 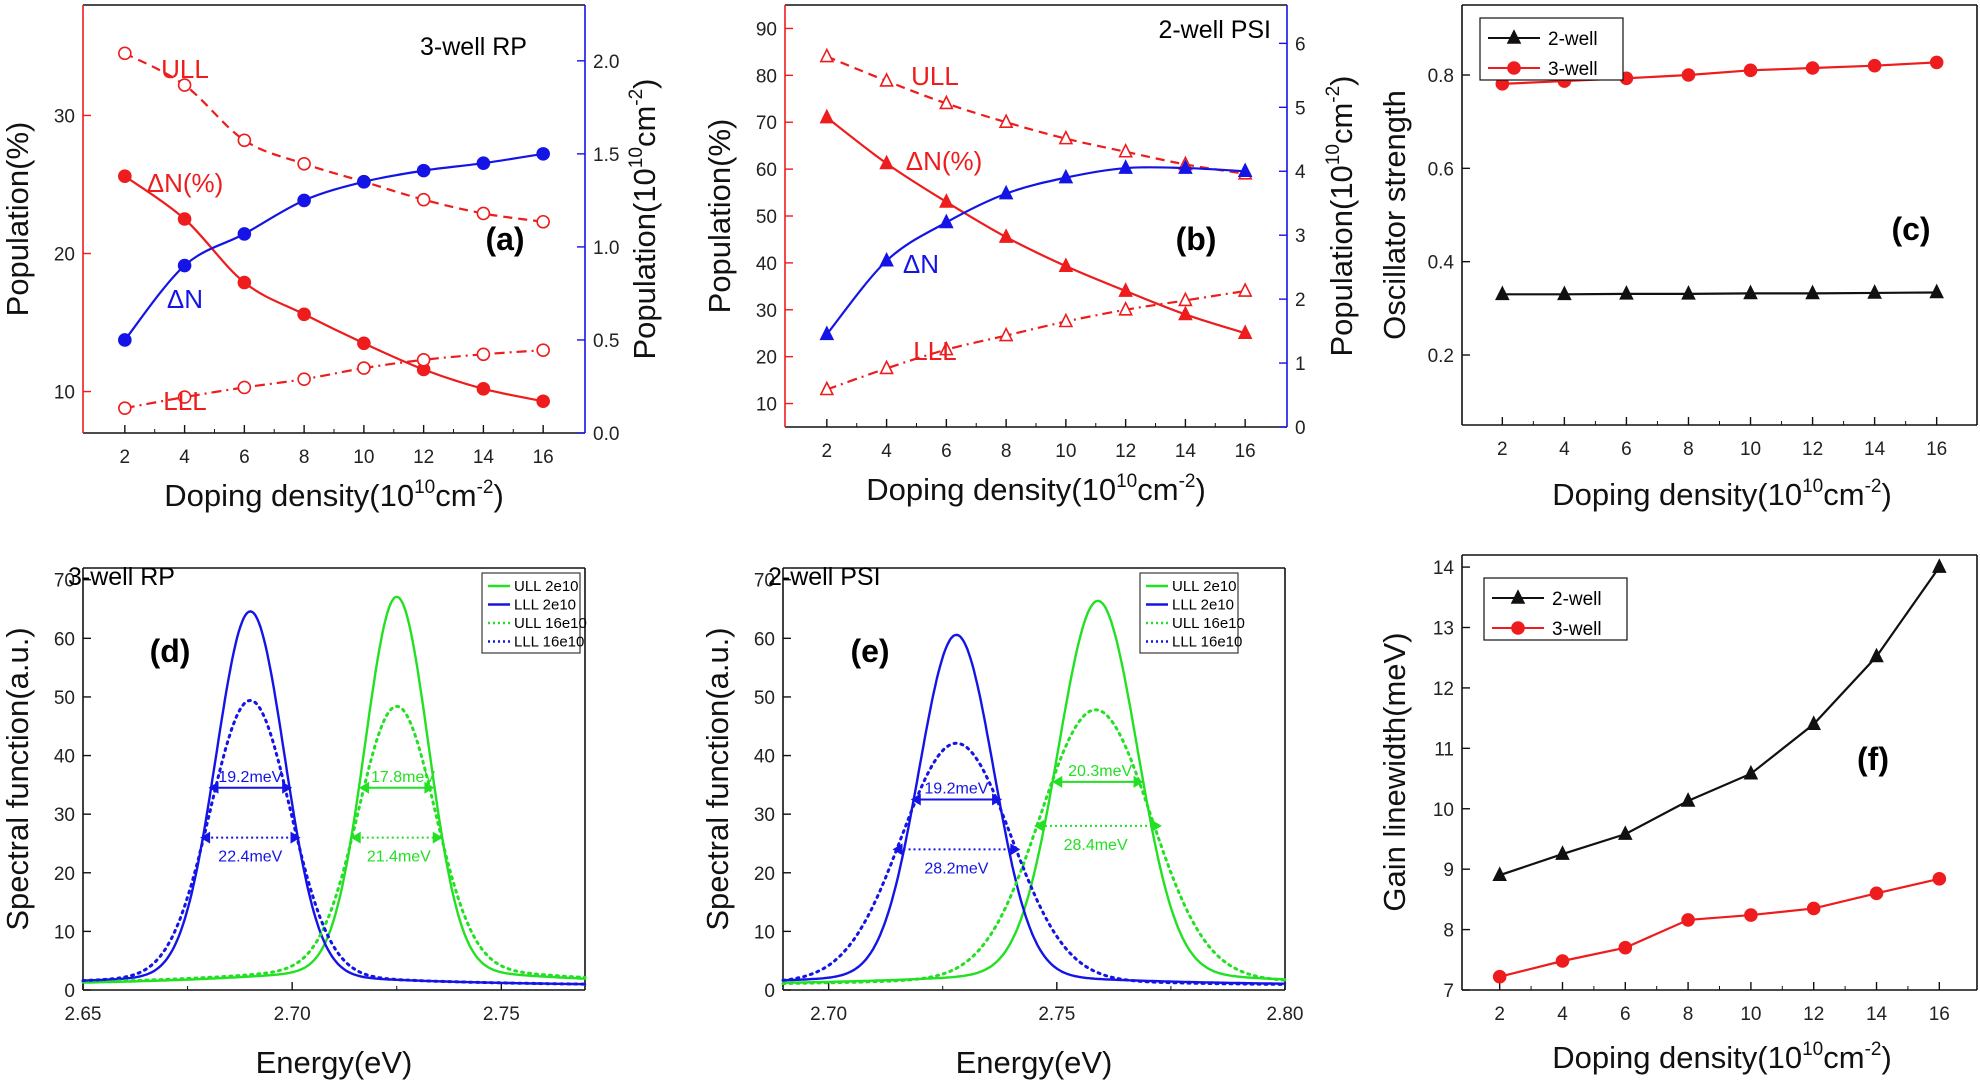 I want to click on y-left-tick-label: 0.6, so click(x=1441, y=169).